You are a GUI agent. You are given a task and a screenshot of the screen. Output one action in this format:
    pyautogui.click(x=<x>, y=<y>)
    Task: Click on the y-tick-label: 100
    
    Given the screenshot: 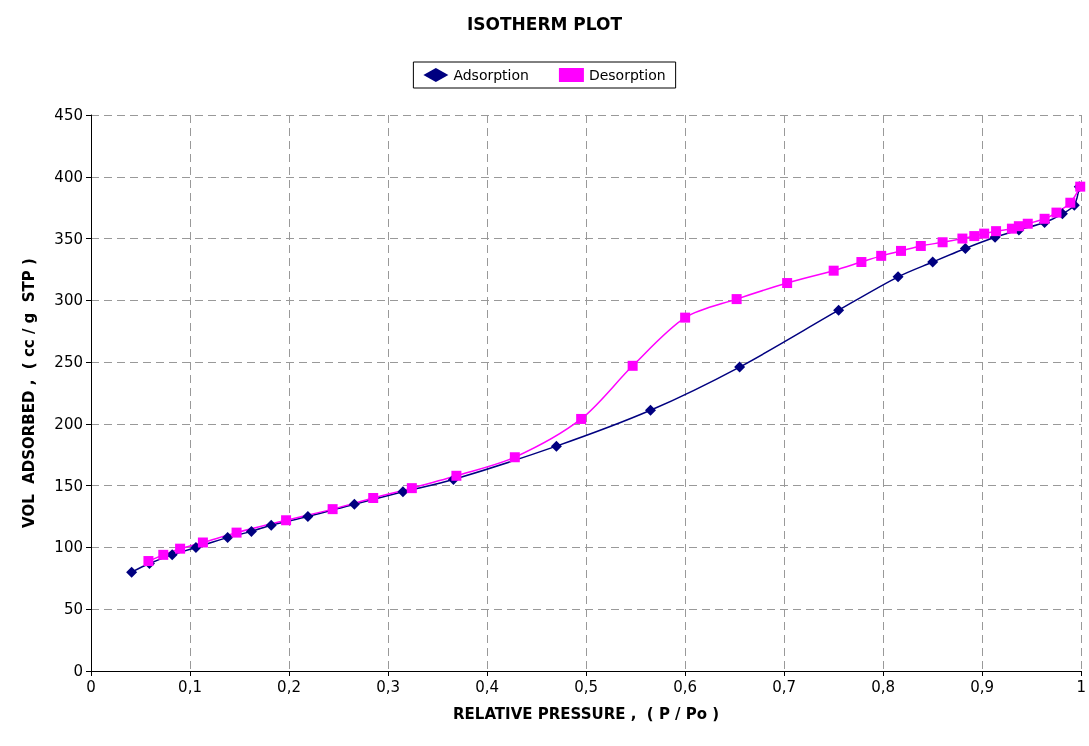 What is the action you would take?
    pyautogui.click(x=68, y=547)
    